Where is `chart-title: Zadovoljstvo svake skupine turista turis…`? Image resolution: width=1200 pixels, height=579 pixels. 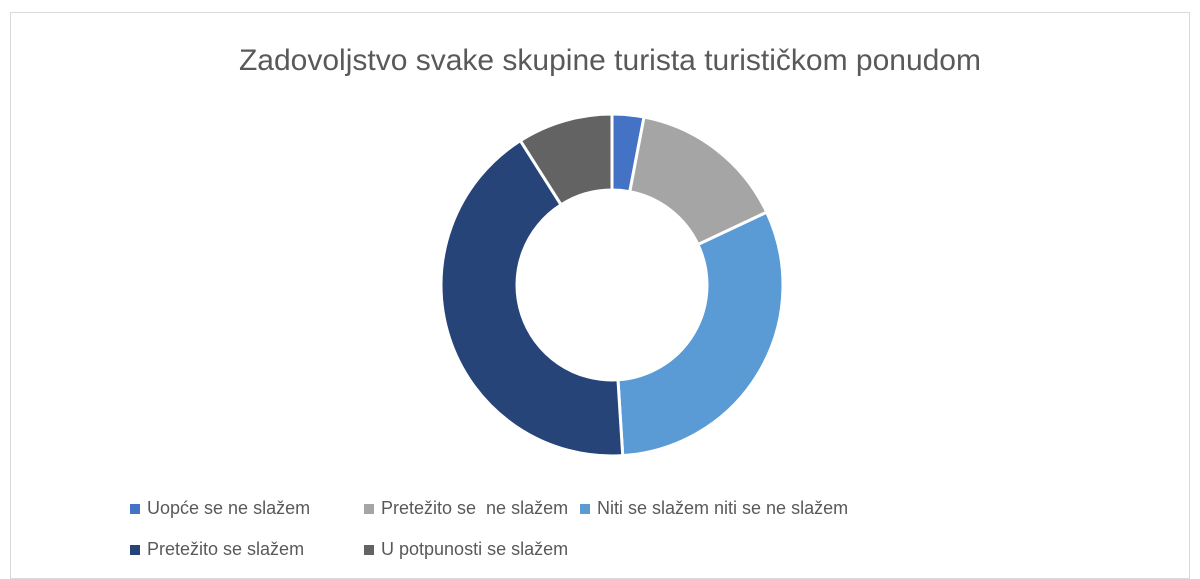 chart-title: Zadovoljstvo svake skupine turista turis… is located at coordinates (610, 60).